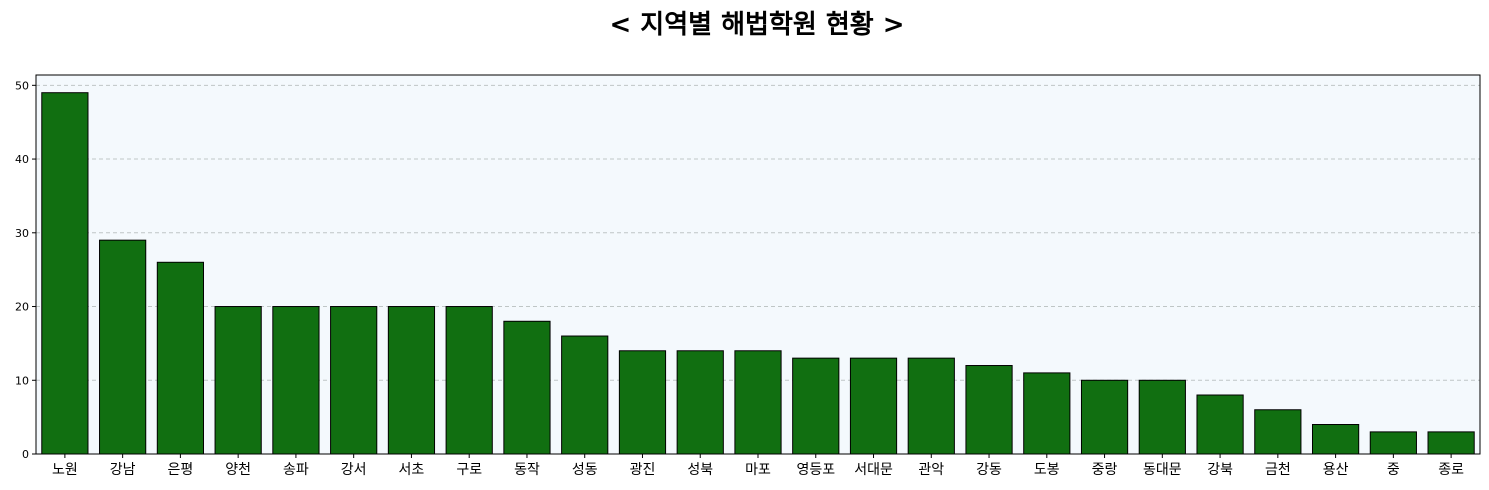 This screenshot has width=1489, height=490. Describe the element at coordinates (25, 454) in the screenshot. I see `y-tick-label: 0` at that location.